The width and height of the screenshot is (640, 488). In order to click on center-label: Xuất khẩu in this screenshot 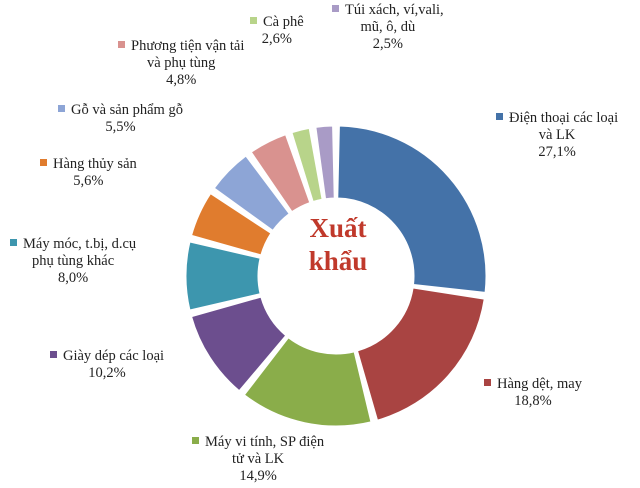, I will do `click(338, 244)`.